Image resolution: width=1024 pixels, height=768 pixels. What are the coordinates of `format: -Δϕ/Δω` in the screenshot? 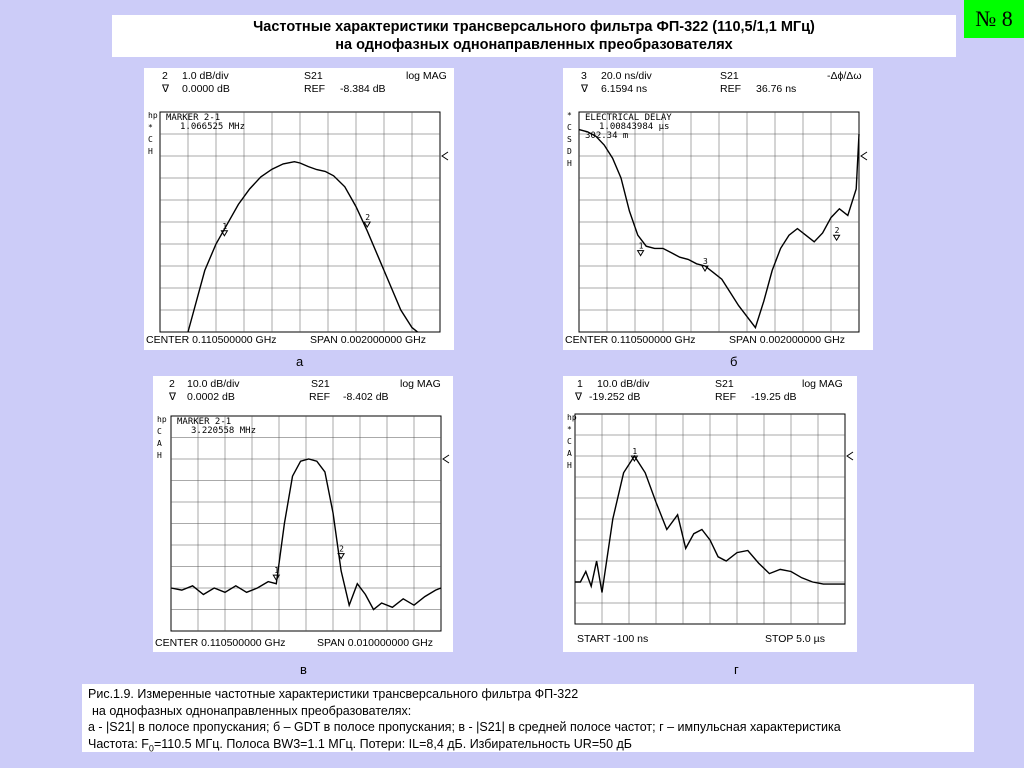 It's located at (844, 76).